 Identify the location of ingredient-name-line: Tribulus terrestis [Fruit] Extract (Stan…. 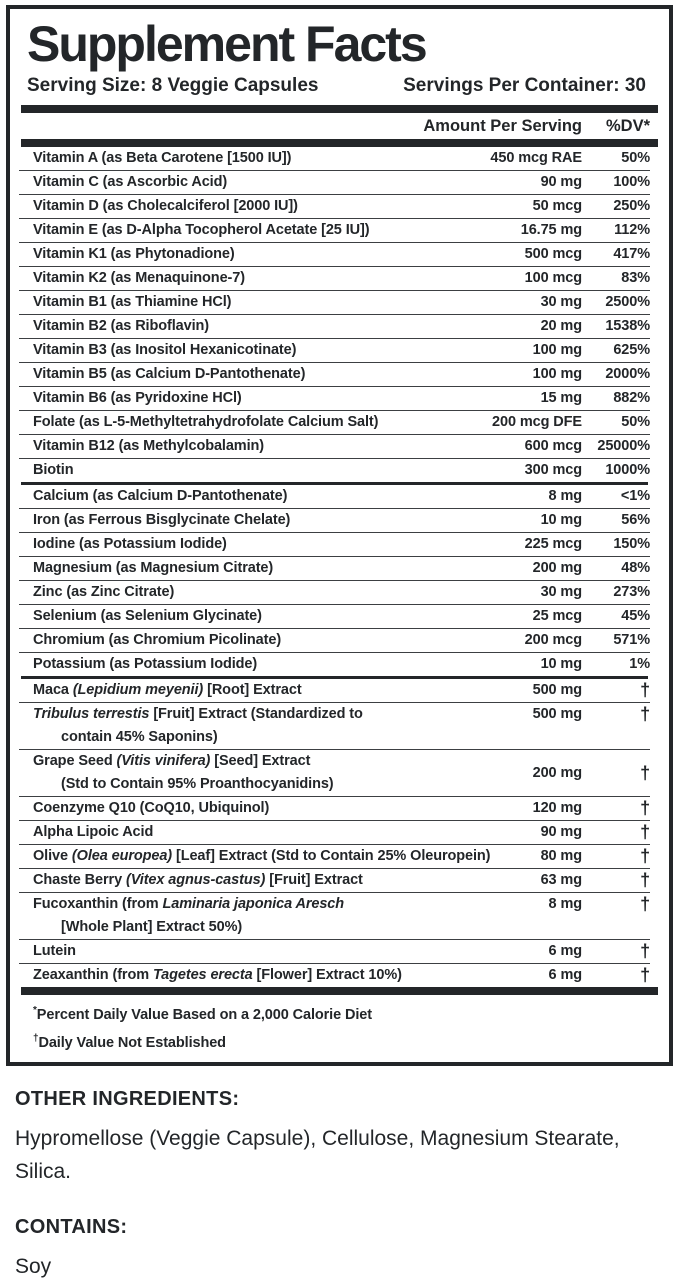
(280, 714).